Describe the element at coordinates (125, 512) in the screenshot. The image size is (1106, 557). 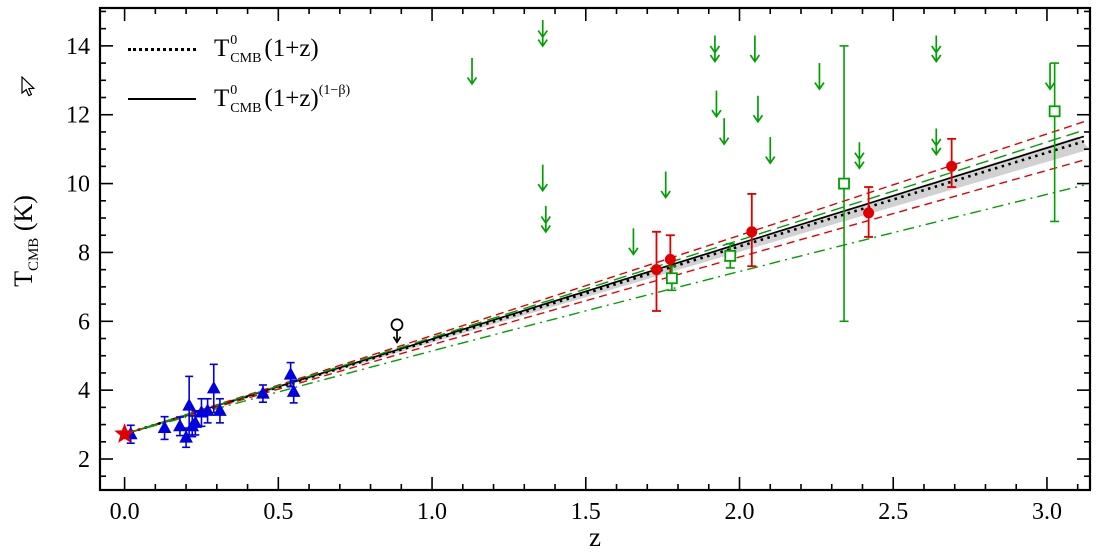
I see `x-tick-label: 0.0` at that location.